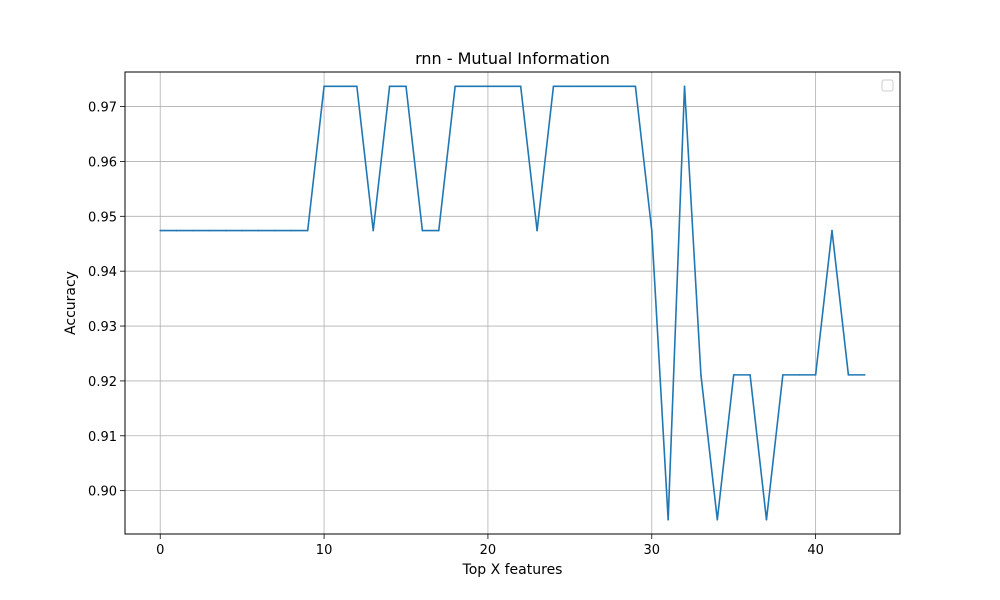 The image size is (1000, 600). Describe the element at coordinates (71, 303) in the screenshot. I see `y-axis-label: Accuracy` at that location.